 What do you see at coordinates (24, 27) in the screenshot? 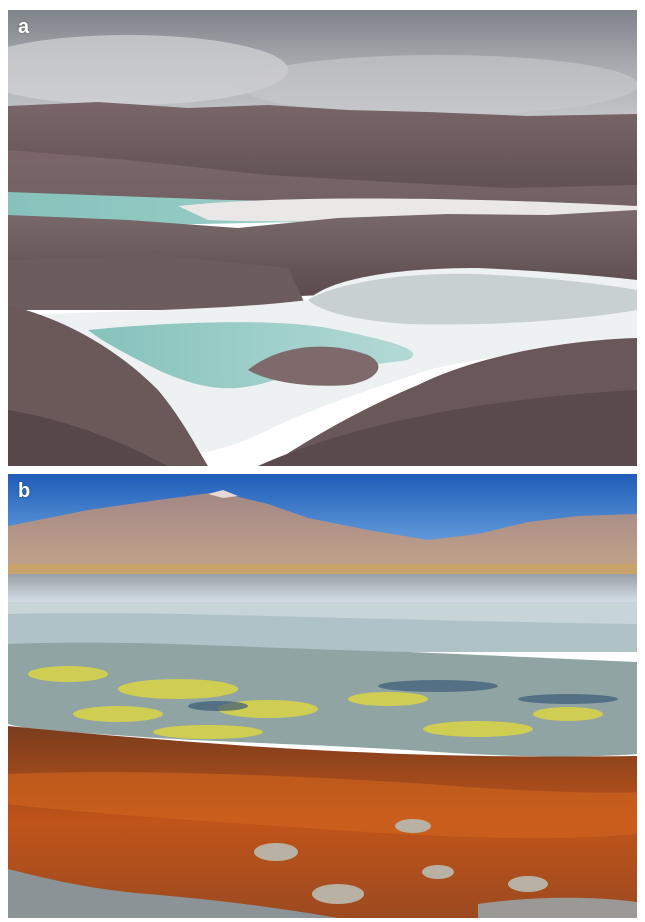
I see `panel-label-a: a` at bounding box center [24, 27].